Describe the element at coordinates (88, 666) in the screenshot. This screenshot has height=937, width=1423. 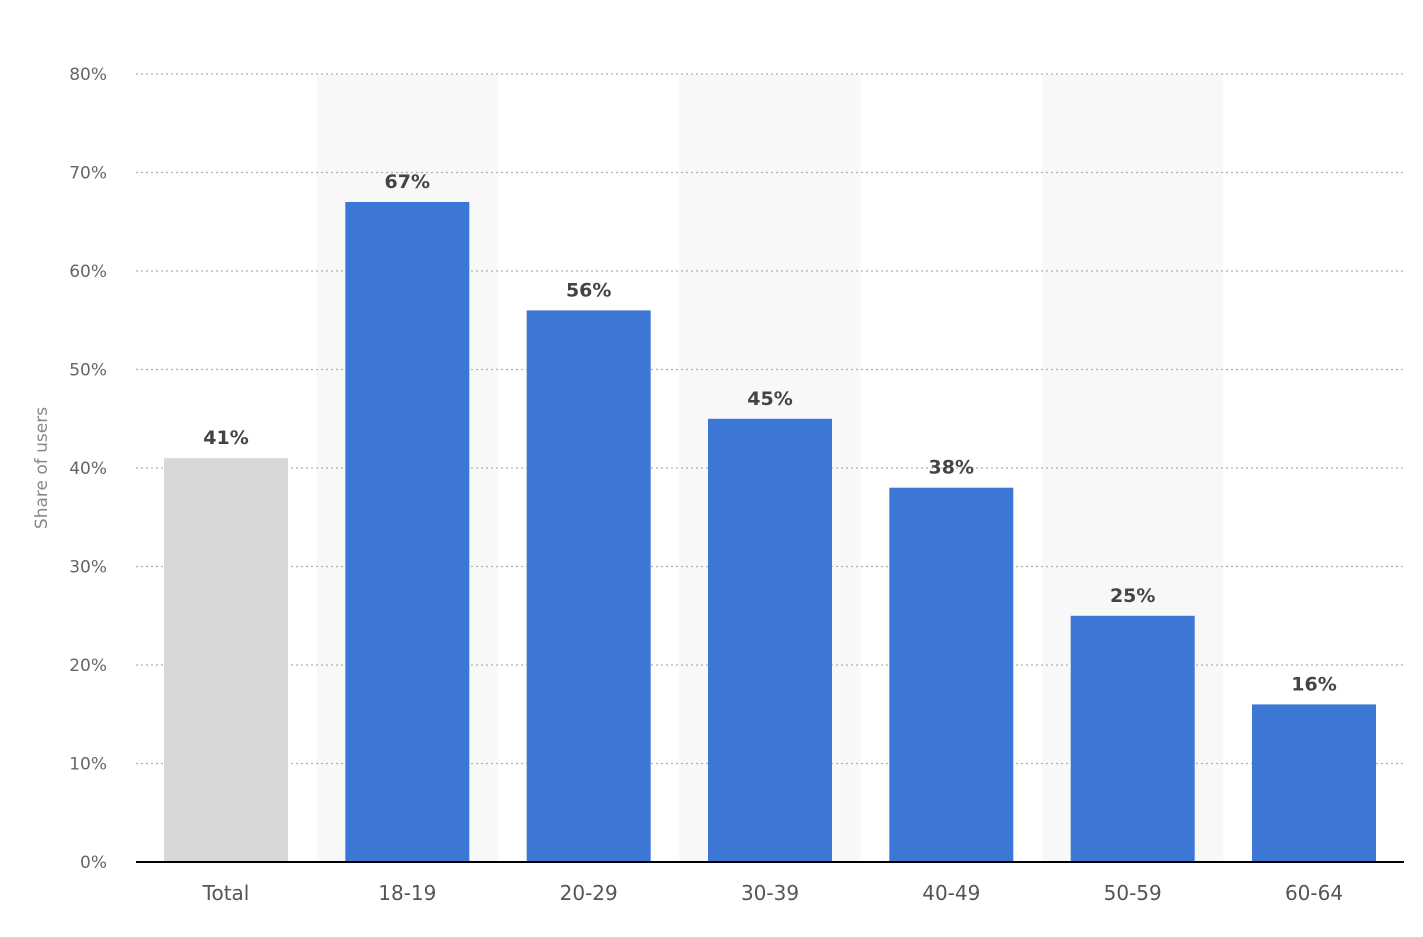
I see `y-tick-20: 20%` at that location.